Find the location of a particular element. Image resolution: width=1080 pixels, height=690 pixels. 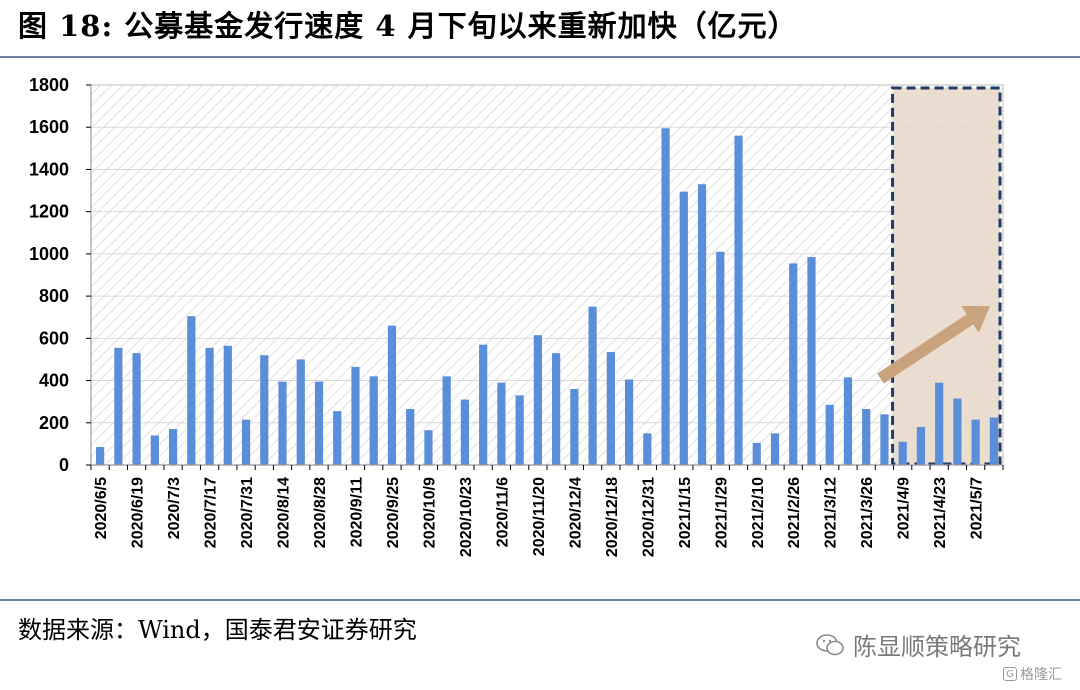

bar-2020/6/5 is located at coordinates (100, 456).